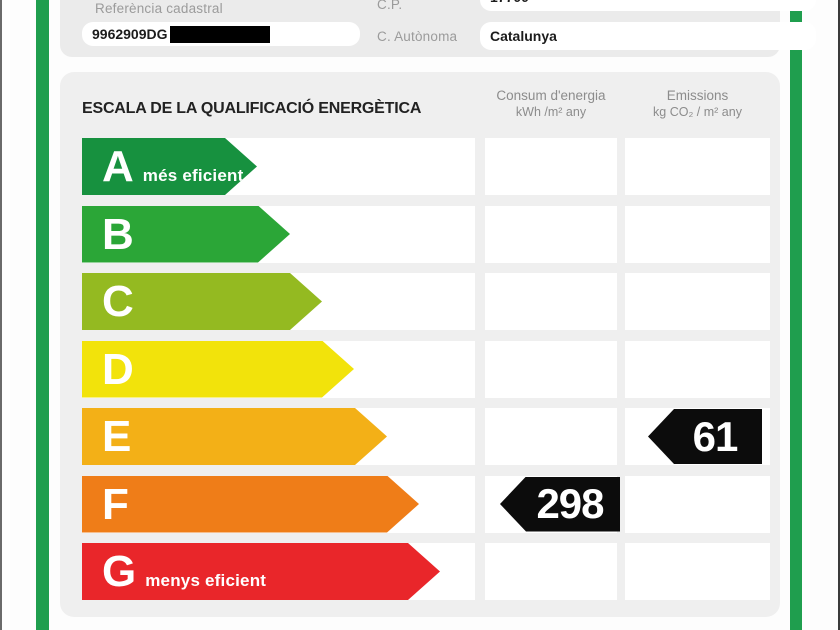  What do you see at coordinates (551, 104) in the screenshot?
I see `consum-column-header: Consum d'energia kWh /m² any` at bounding box center [551, 104].